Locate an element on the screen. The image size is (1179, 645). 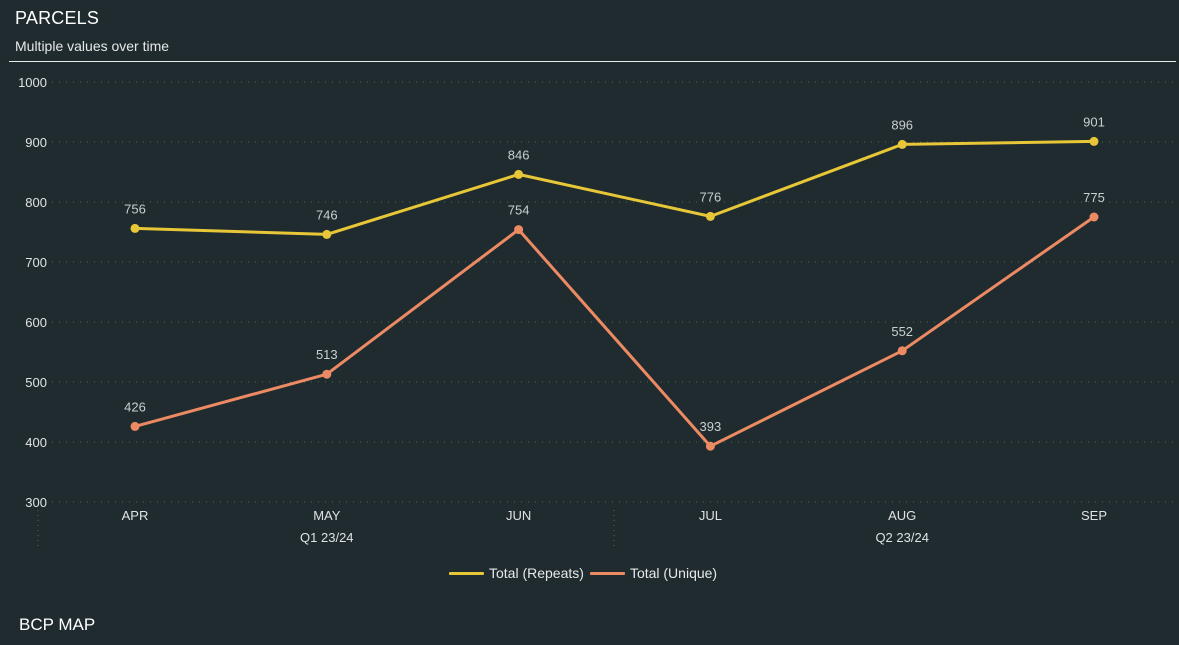
x-tick-label: MAY is located at coordinates (327, 515).